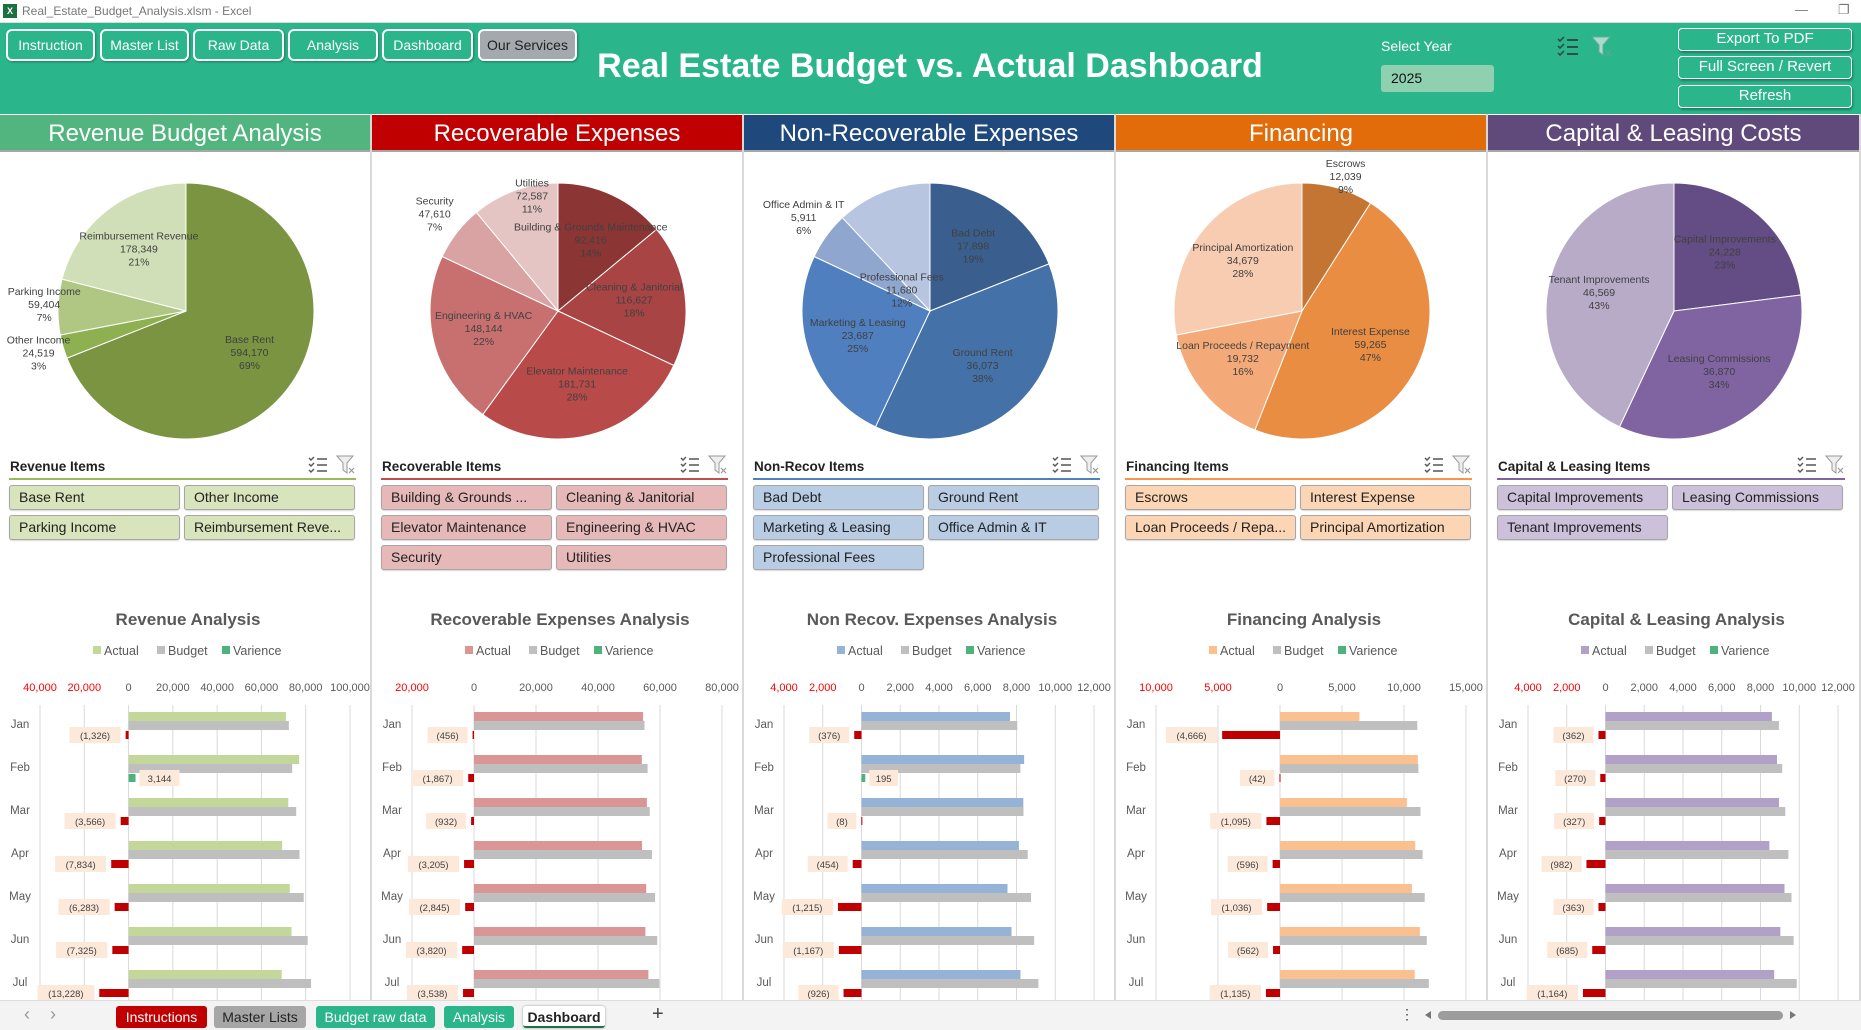  I want to click on refresh-button: Refresh, so click(1765, 96).